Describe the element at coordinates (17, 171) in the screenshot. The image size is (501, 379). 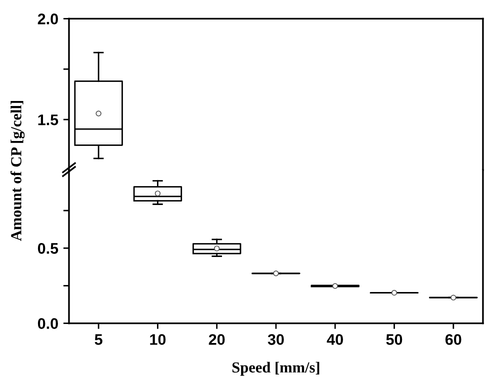
I see `y-axis-title: Amount of CP [g/cell]` at that location.